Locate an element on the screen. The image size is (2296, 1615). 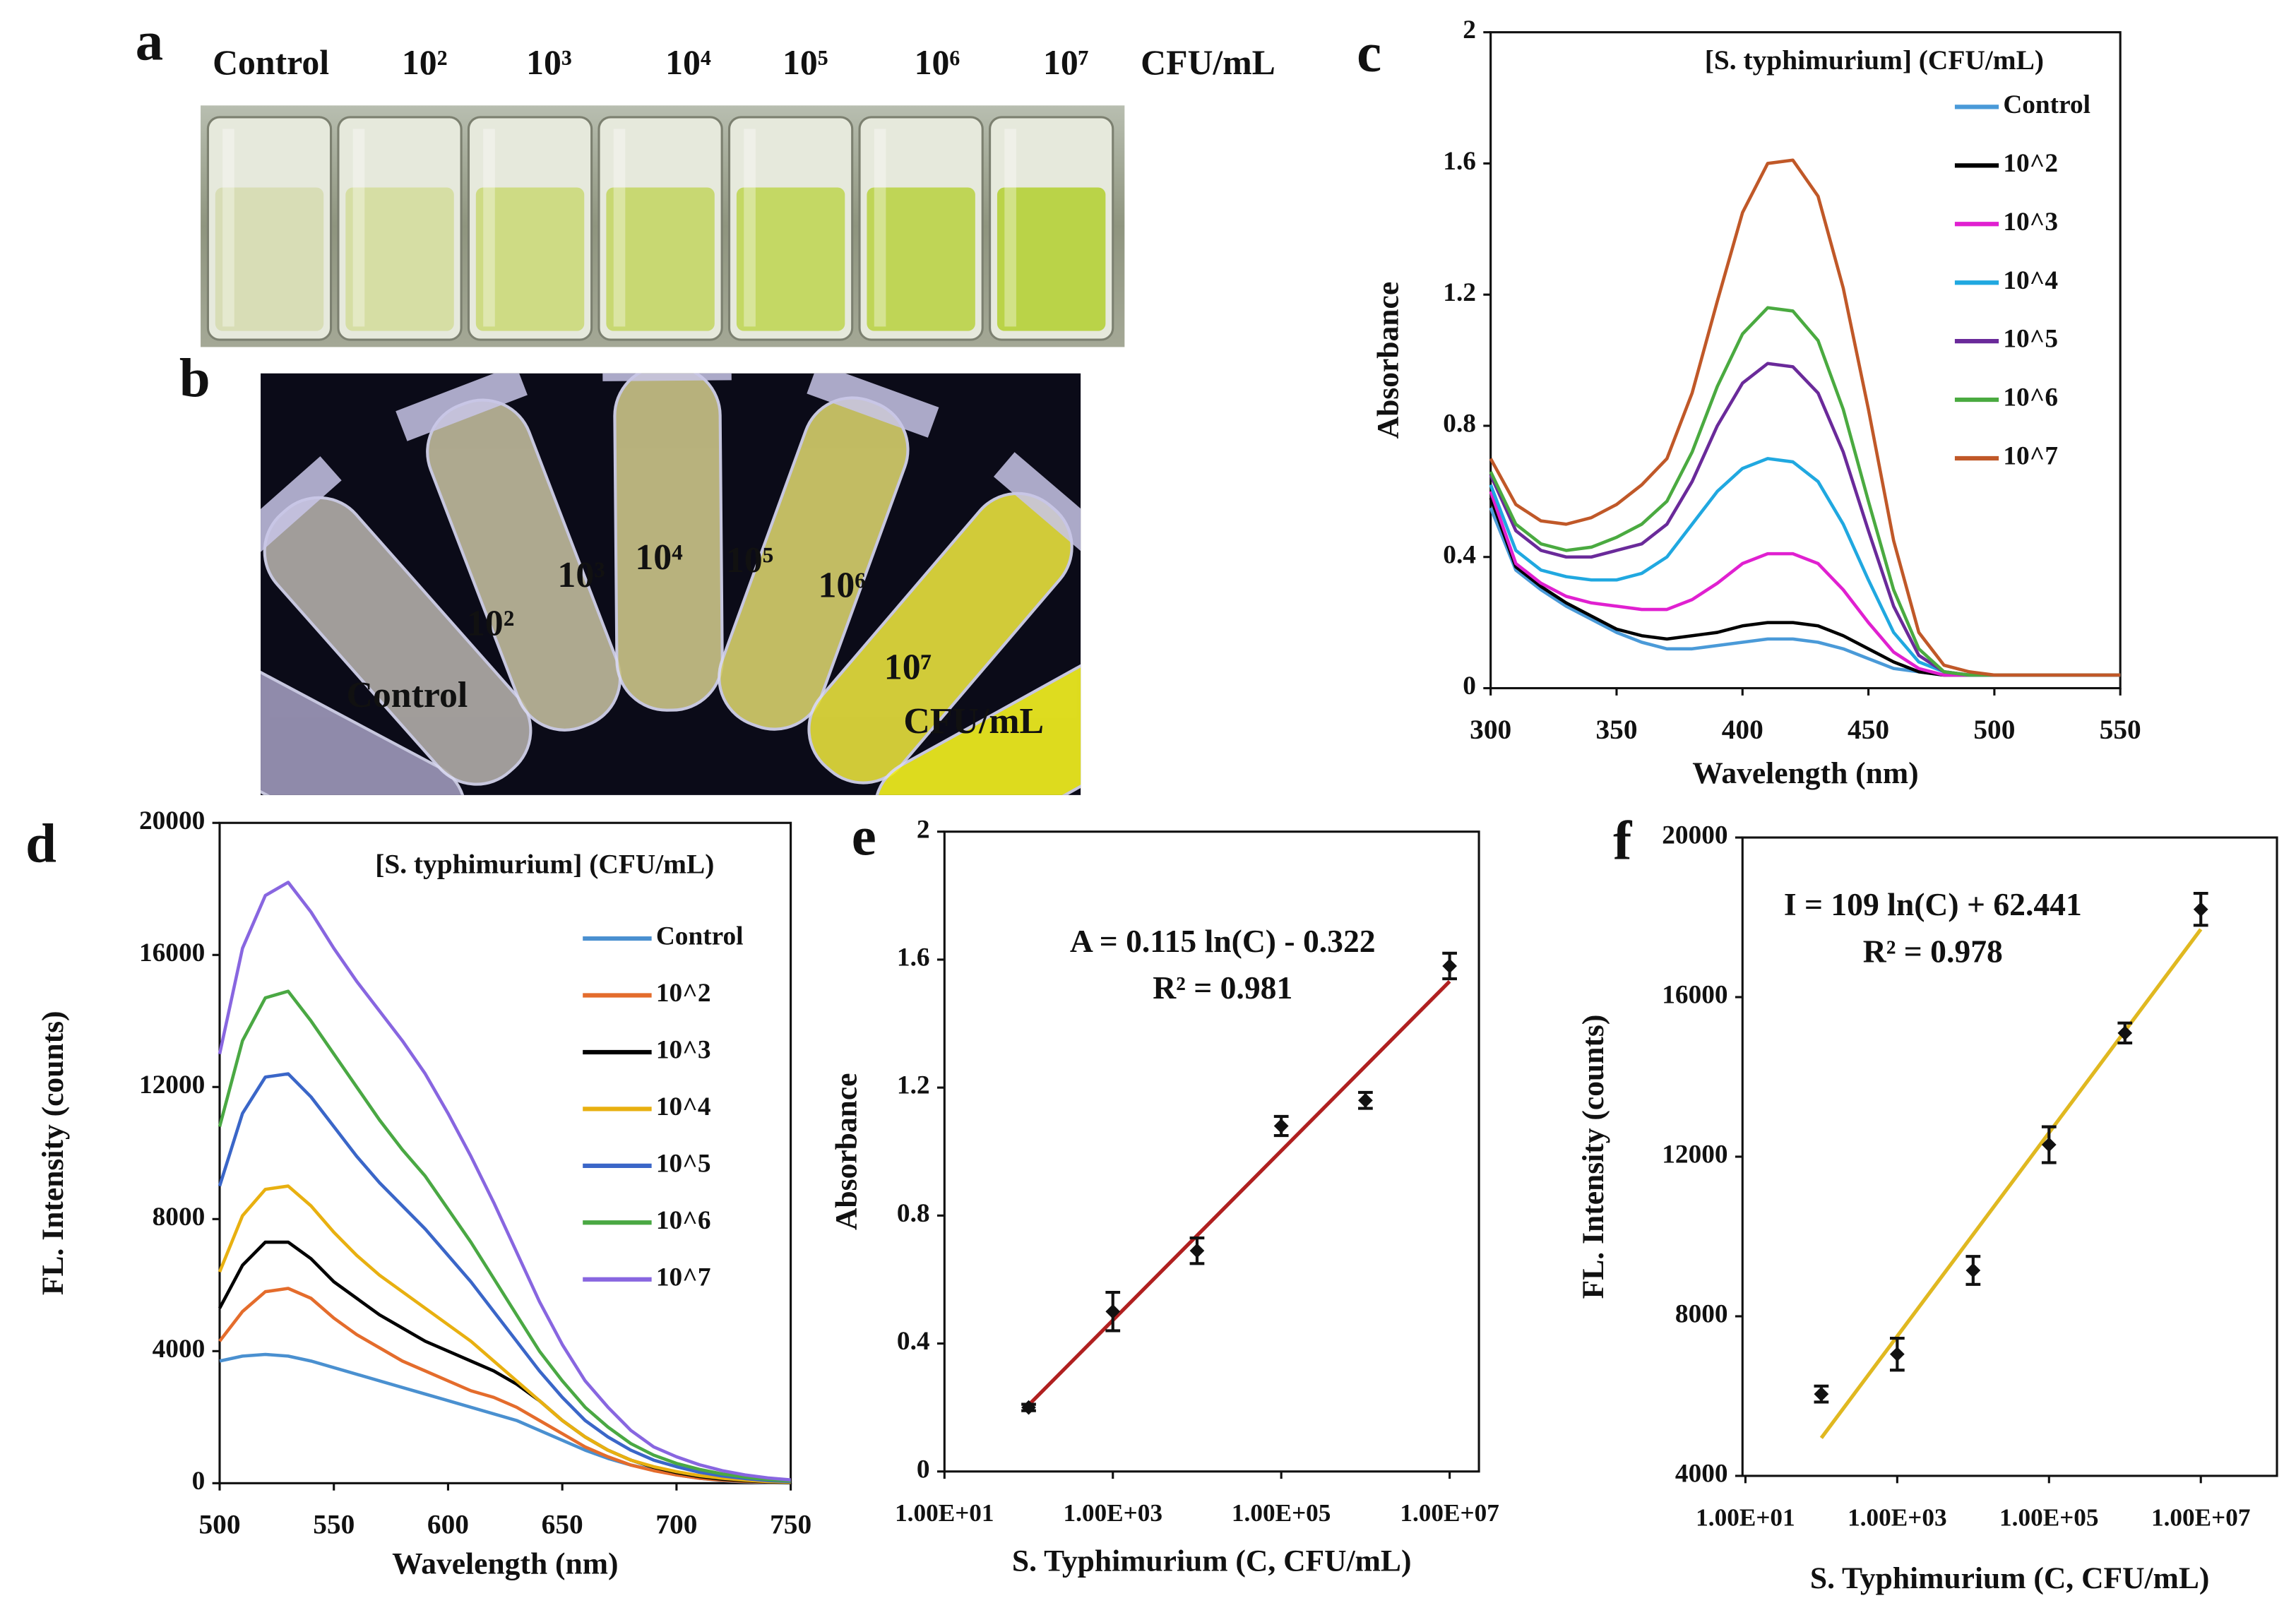
panel-label: f is located at coordinates (1622, 842).